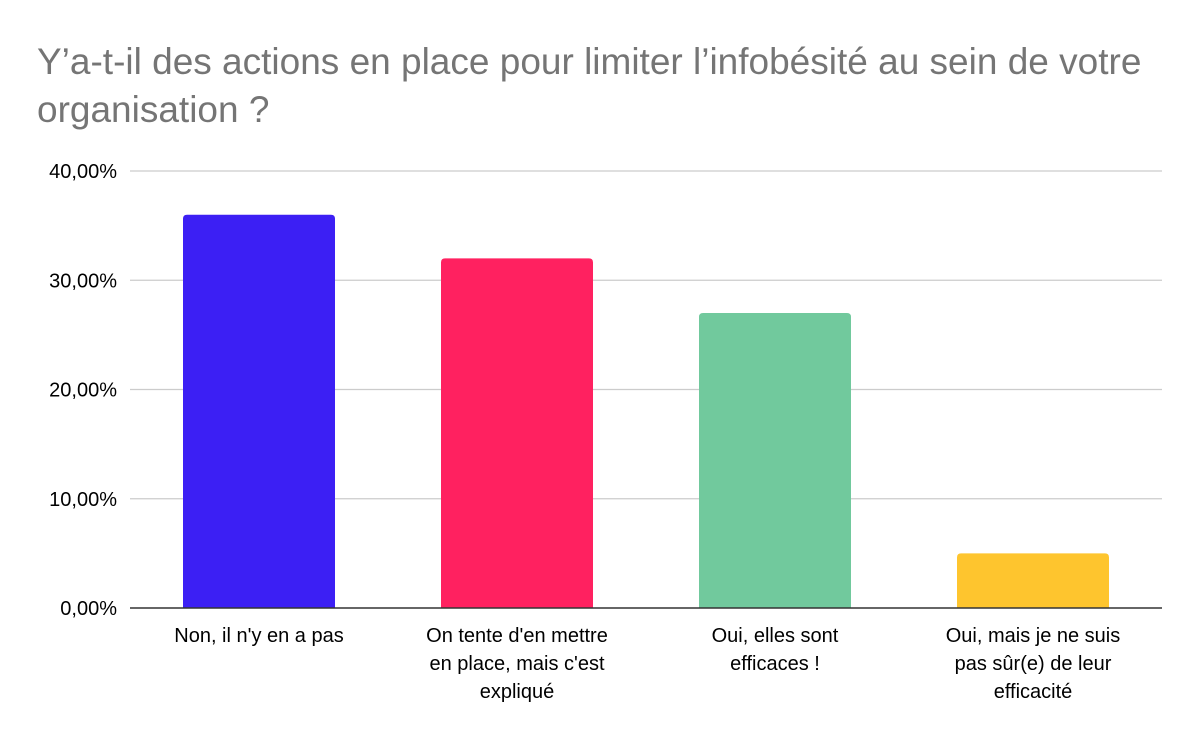 The width and height of the screenshot is (1200, 742). What do you see at coordinates (775, 650) in the screenshot?
I see `x-category-label: Oui, elles sont efficaces !` at bounding box center [775, 650].